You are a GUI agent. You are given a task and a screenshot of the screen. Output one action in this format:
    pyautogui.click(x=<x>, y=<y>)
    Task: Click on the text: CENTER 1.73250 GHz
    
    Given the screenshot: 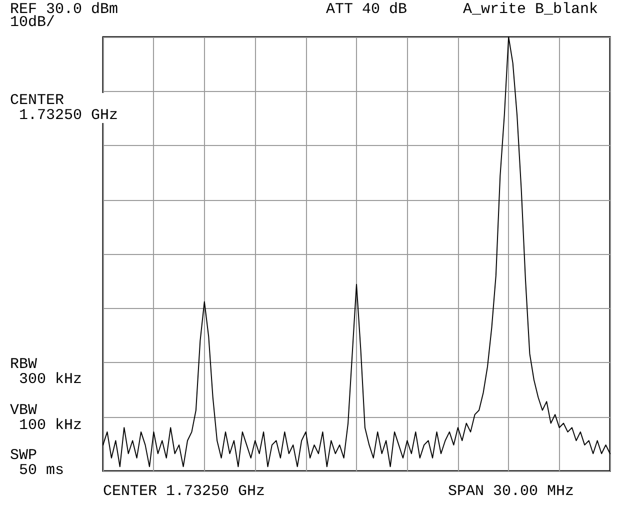 What is the action you would take?
    pyautogui.click(x=184, y=491)
    